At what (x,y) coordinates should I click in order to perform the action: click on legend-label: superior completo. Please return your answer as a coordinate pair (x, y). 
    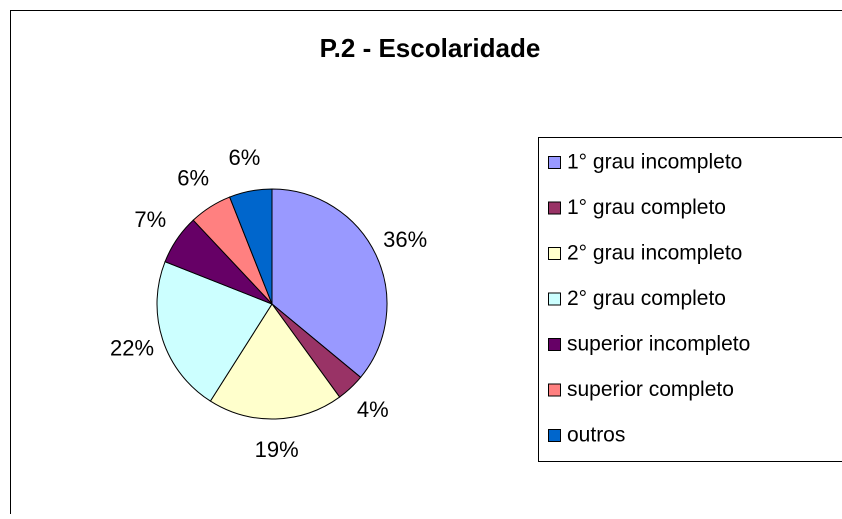
    Looking at the image, I should click on (650, 389).